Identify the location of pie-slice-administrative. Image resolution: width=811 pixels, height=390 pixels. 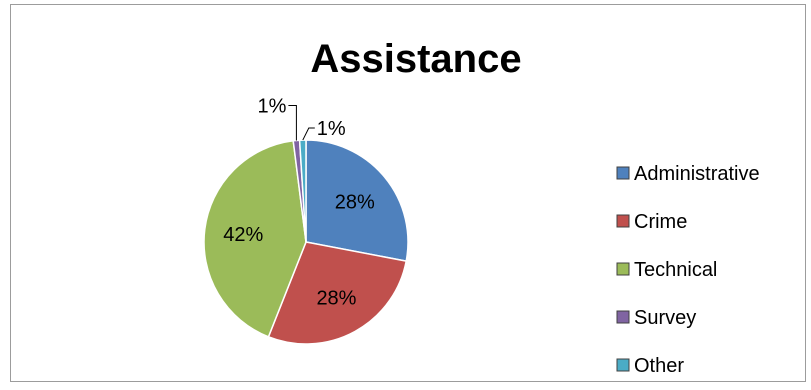
(357, 200).